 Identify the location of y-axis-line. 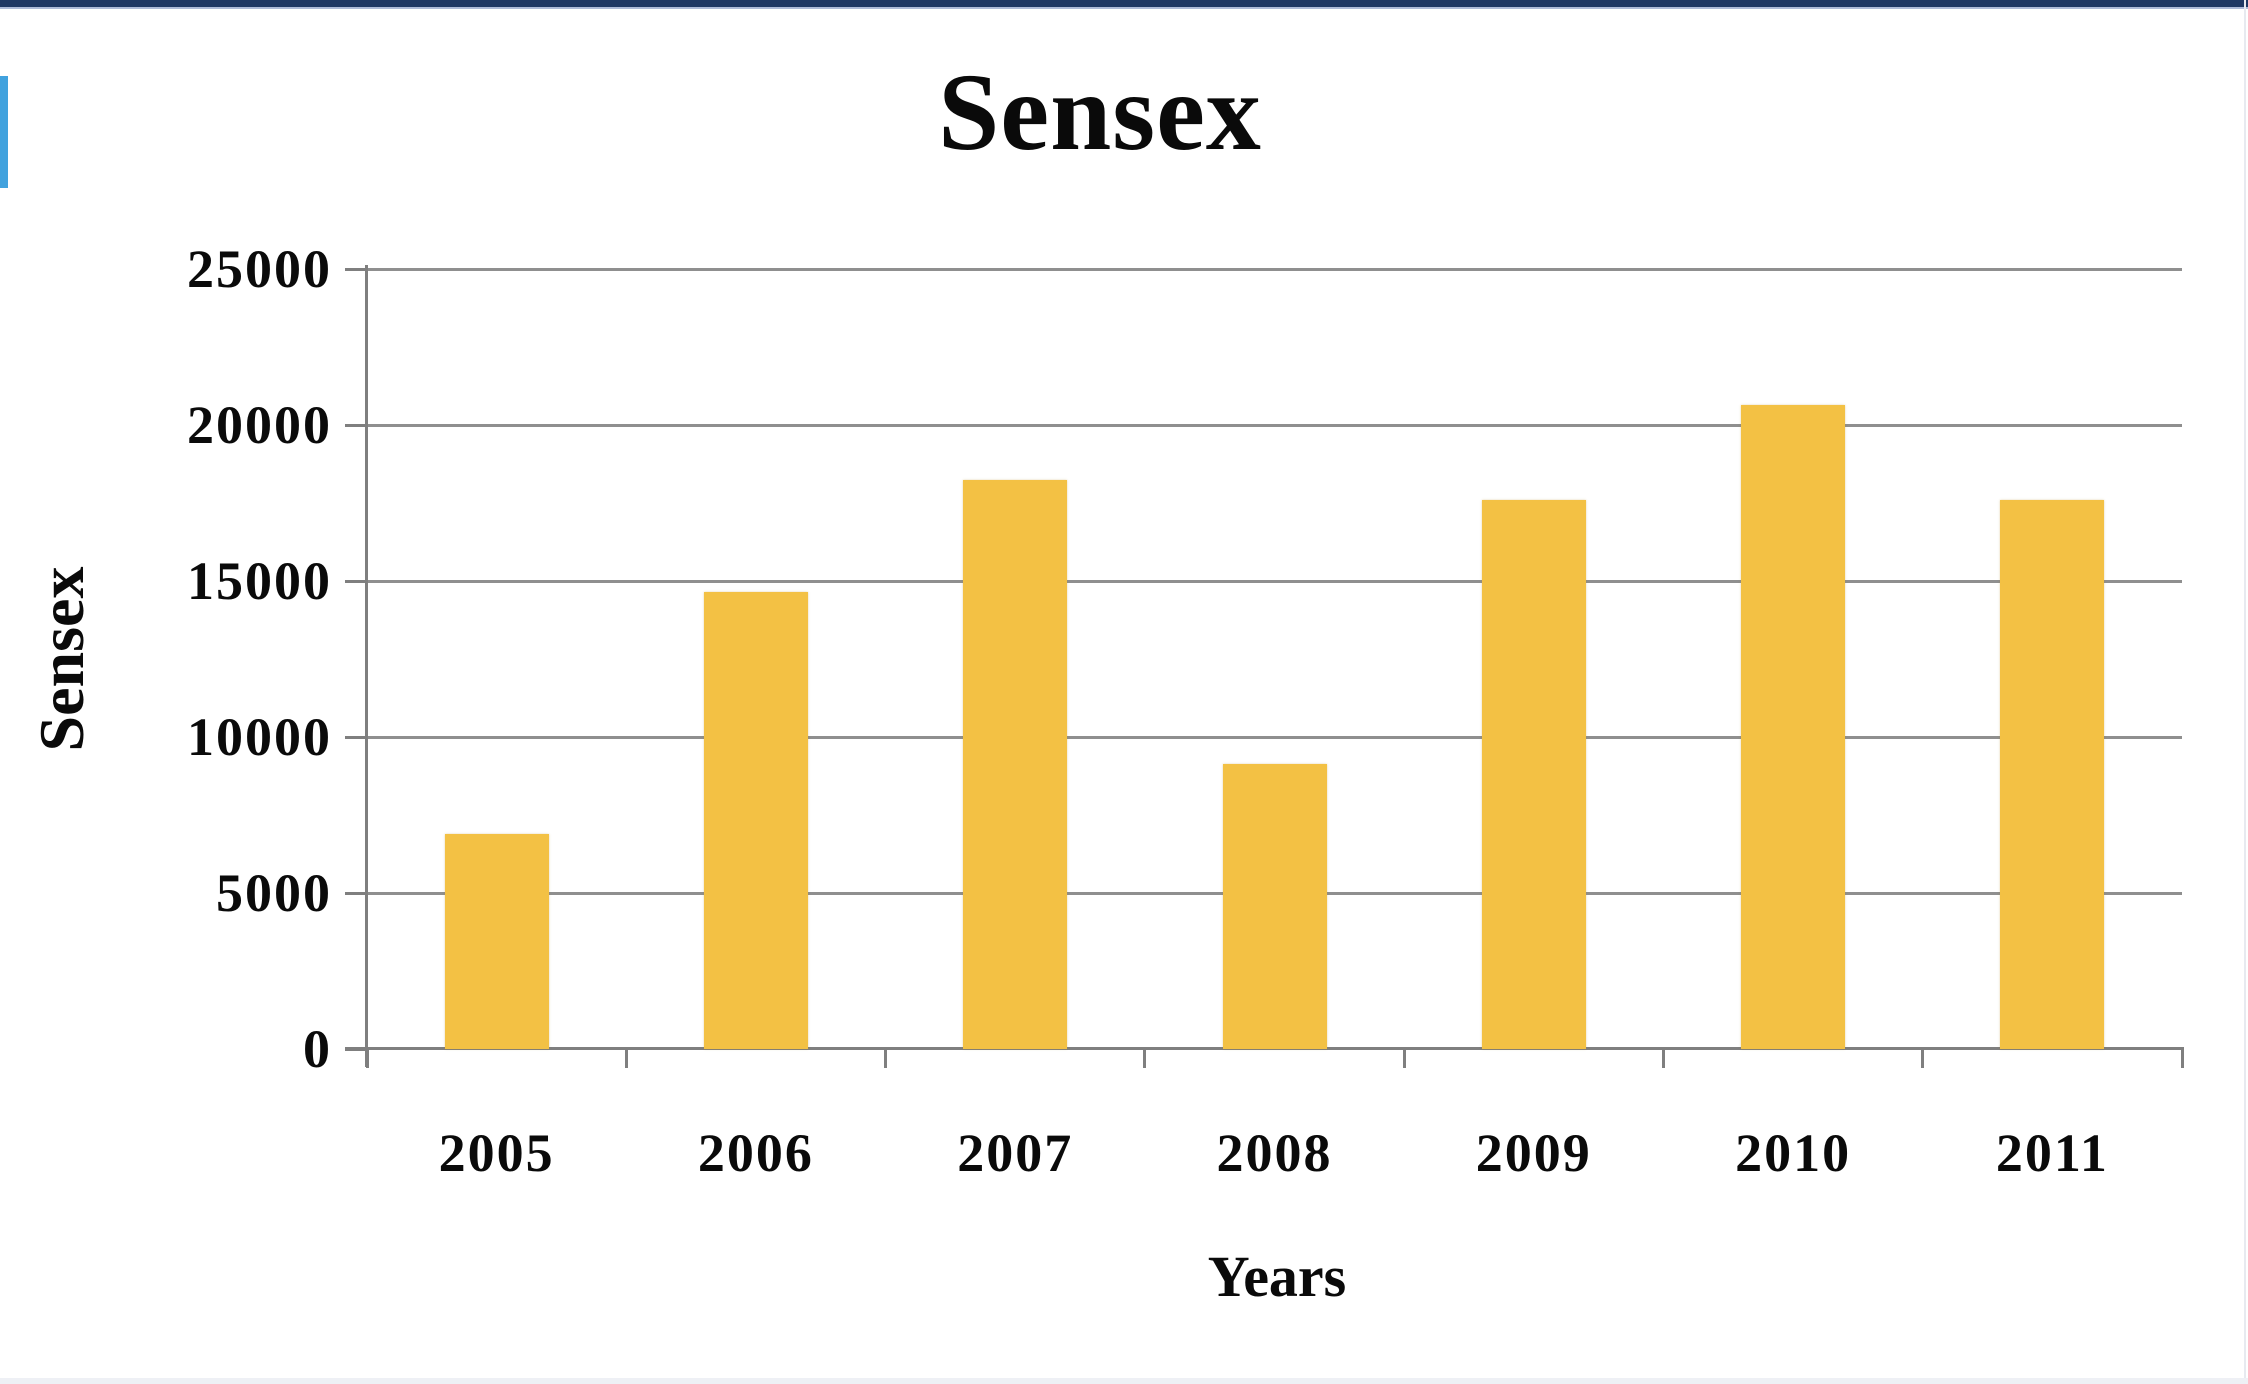
(366, 666).